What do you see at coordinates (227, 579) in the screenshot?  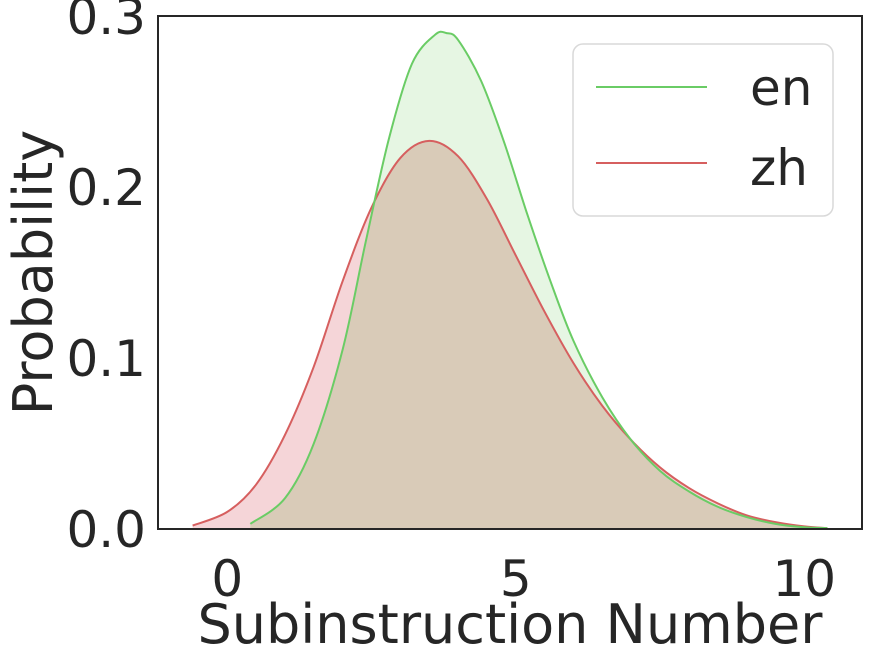 I see `x-tick-label: 0` at bounding box center [227, 579].